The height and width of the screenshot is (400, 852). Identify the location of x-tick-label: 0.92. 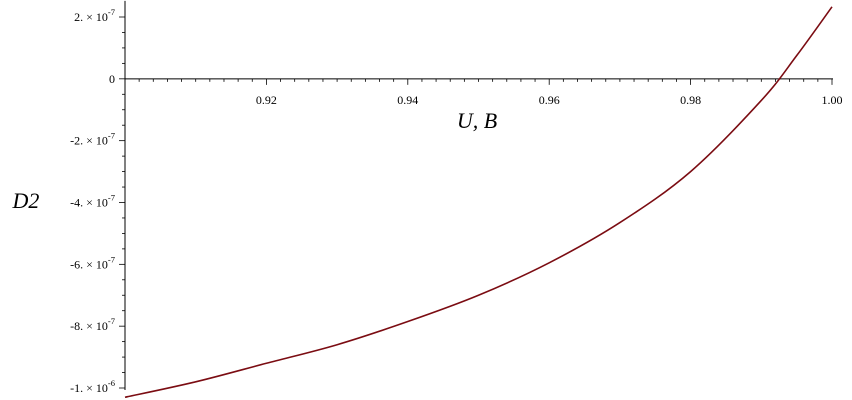
(266, 100).